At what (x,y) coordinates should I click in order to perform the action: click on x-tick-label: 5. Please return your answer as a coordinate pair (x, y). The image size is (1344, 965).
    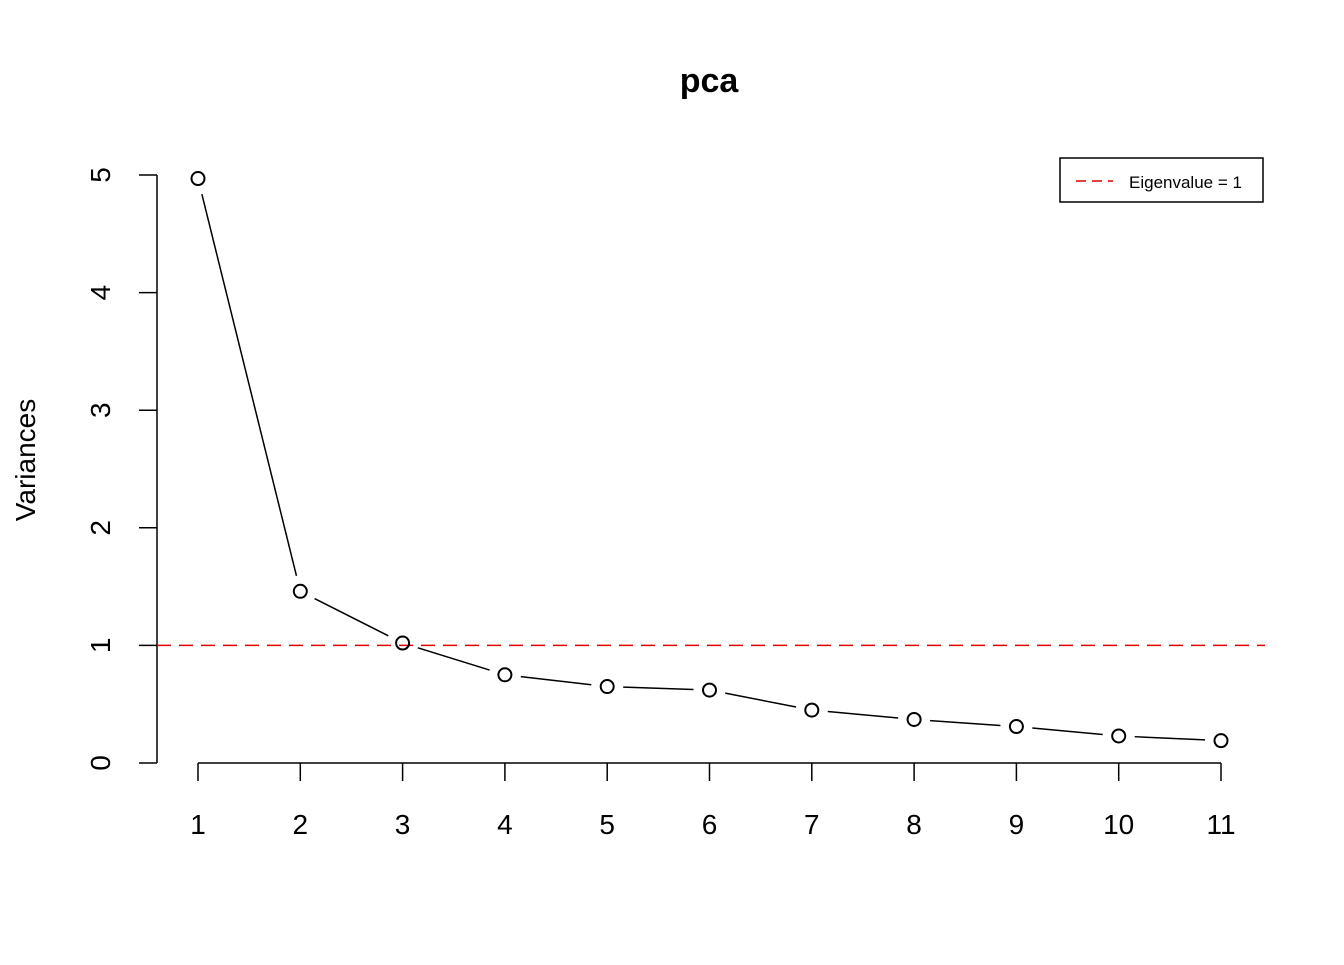
    Looking at the image, I should click on (607, 824).